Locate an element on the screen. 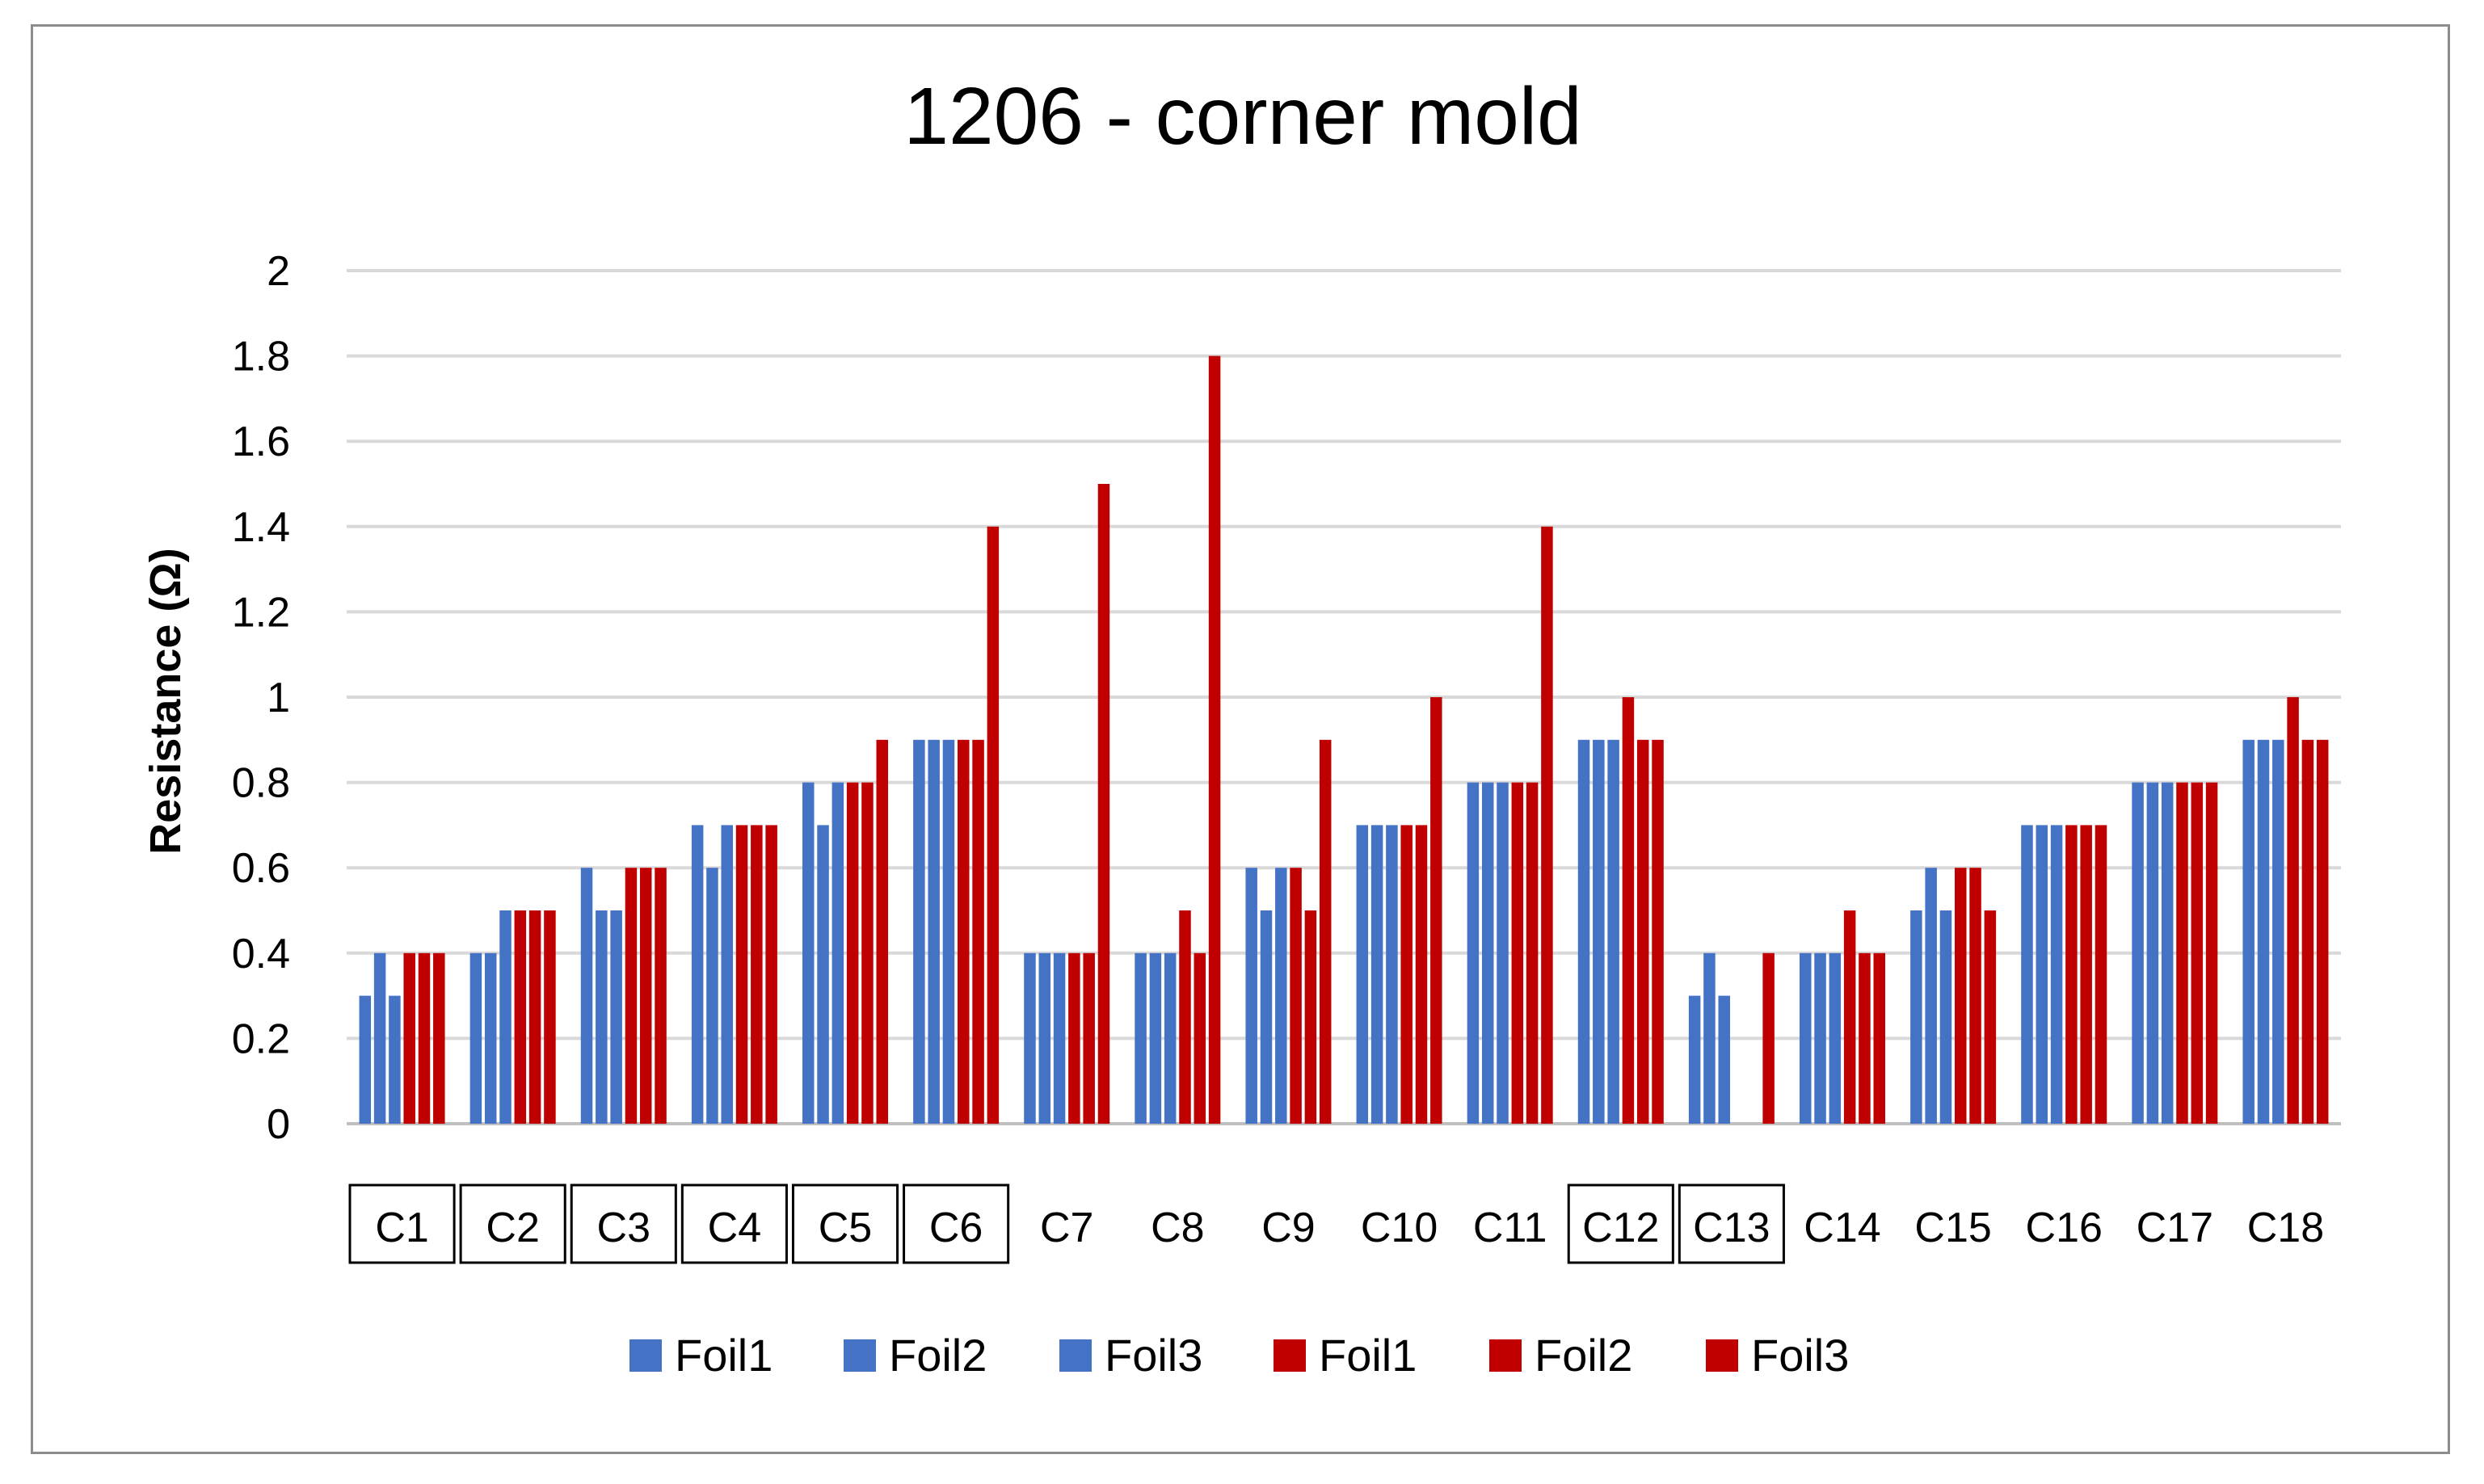 The image size is (2484, 1484). y-tick-label: 0 is located at coordinates (278, 1124).